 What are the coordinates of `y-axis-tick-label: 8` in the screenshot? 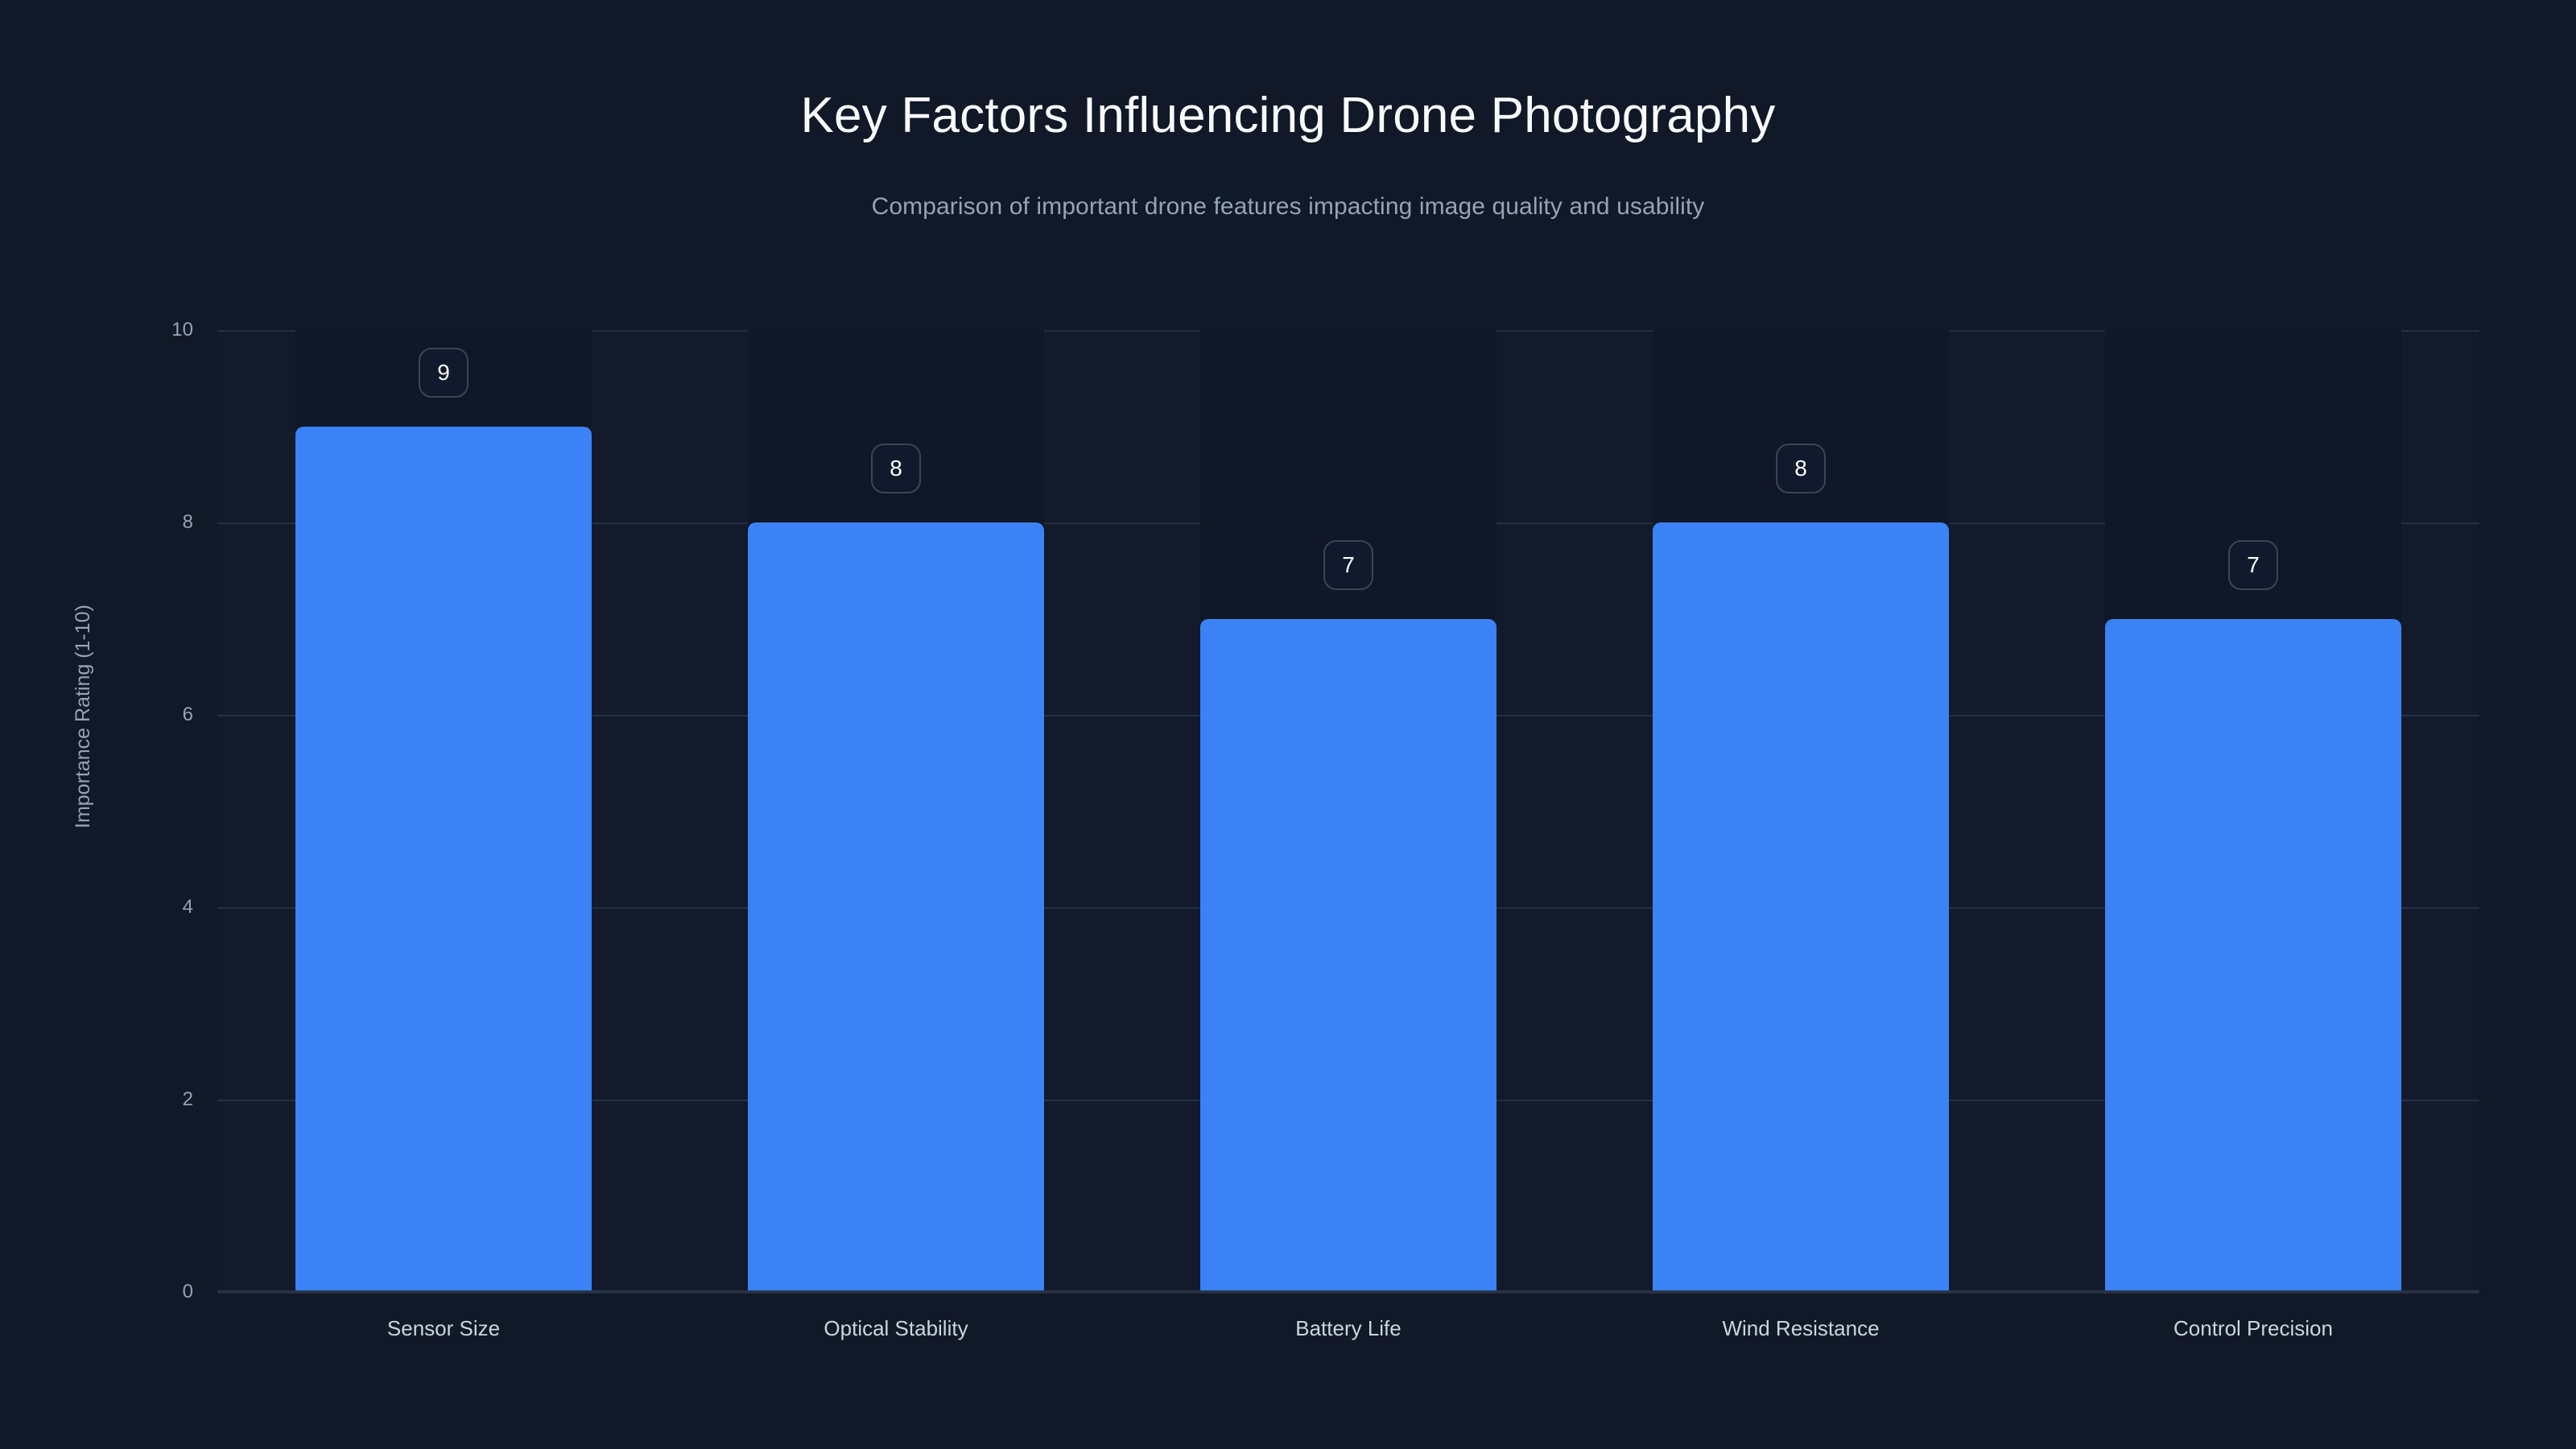 It's located at (187, 522).